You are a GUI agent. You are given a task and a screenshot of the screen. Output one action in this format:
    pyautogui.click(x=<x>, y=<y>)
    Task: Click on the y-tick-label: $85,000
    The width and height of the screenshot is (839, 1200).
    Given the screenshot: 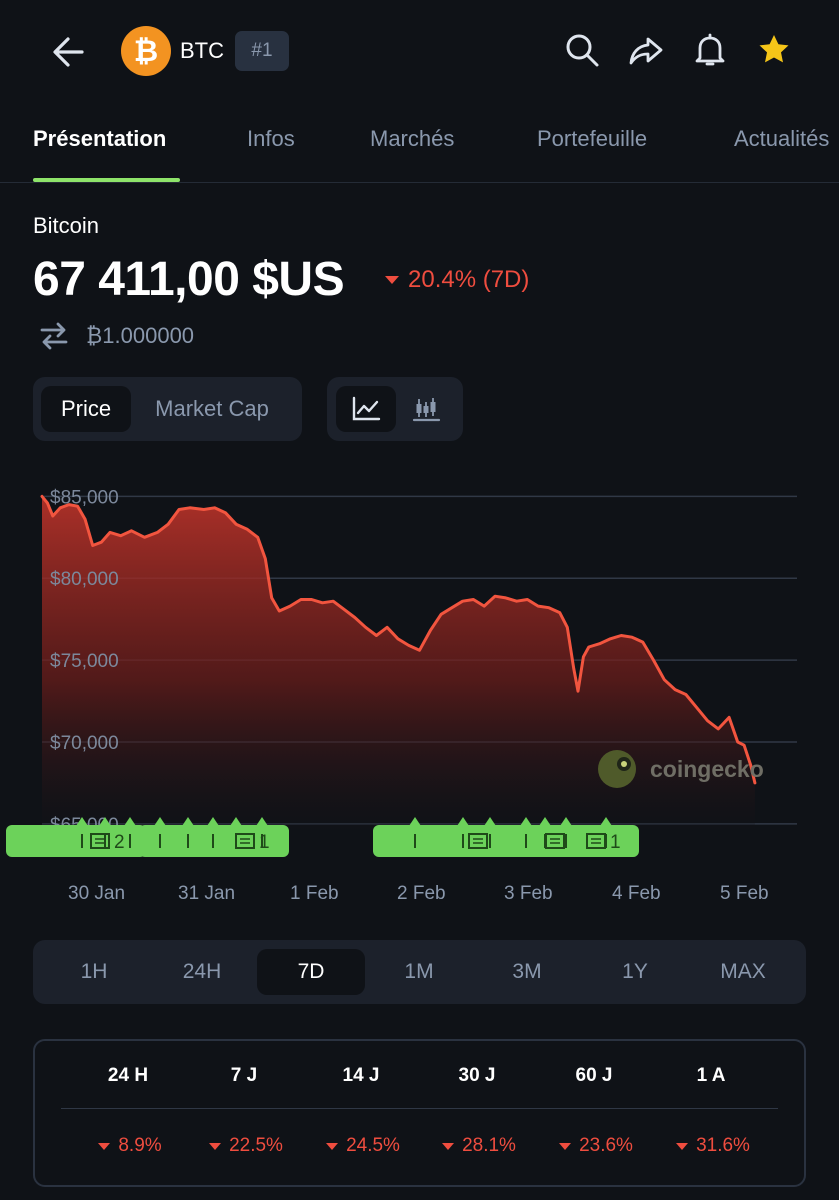 What is the action you would take?
    pyautogui.click(x=84, y=497)
    